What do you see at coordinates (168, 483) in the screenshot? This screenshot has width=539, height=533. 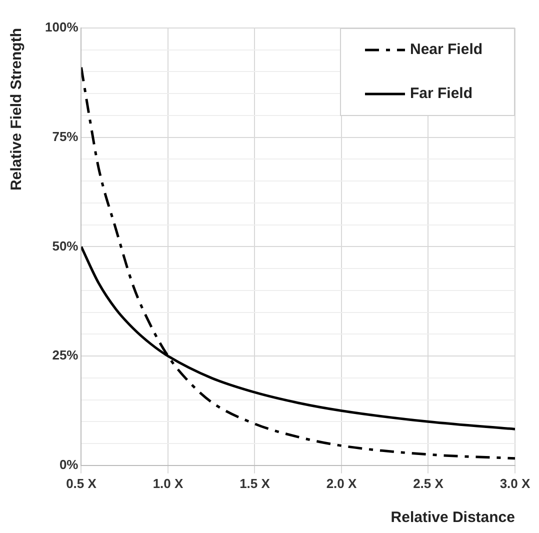 I see `x-tick-label: 1.0 X` at bounding box center [168, 483].